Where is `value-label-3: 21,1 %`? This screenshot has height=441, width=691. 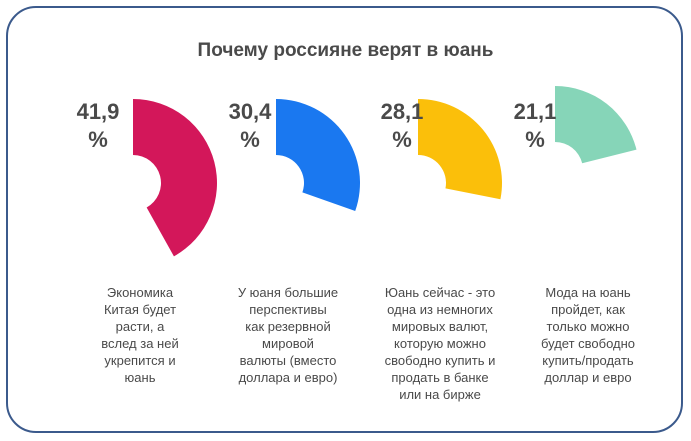
value-label-3: 21,1 % is located at coordinates (535, 126).